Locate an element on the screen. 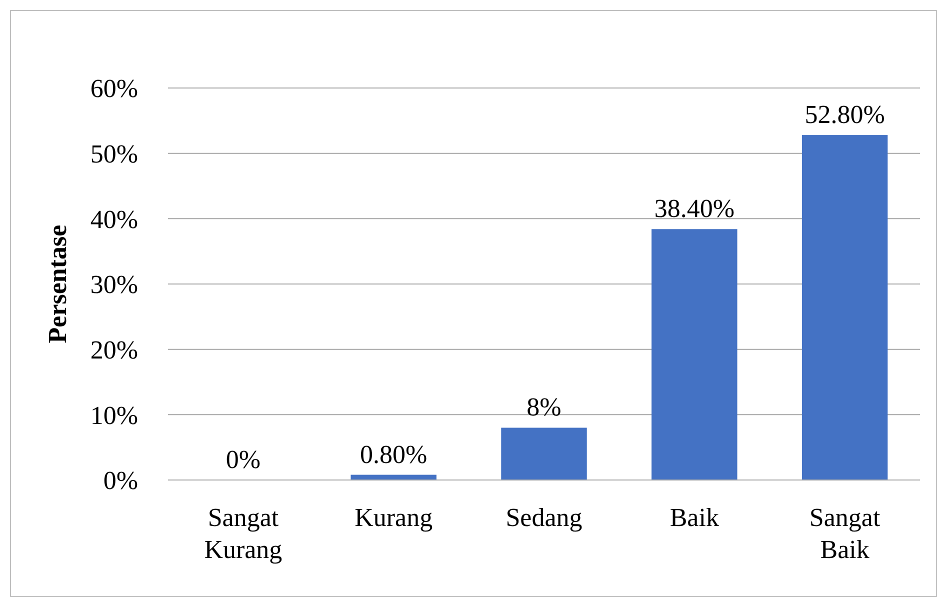 The height and width of the screenshot is (597, 937). y-tick-label: 60% is located at coordinates (114, 89).